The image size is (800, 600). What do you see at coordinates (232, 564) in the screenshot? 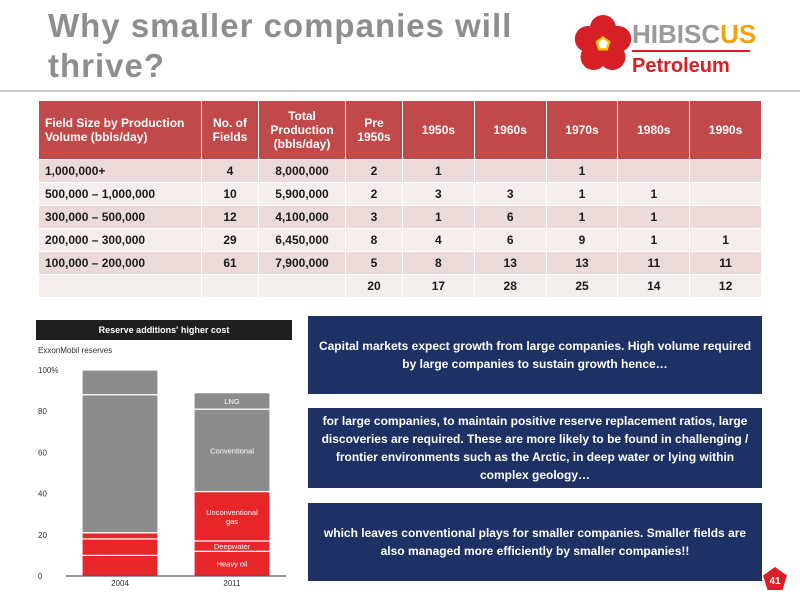
I see `segment-label: Heavy oil` at bounding box center [232, 564].